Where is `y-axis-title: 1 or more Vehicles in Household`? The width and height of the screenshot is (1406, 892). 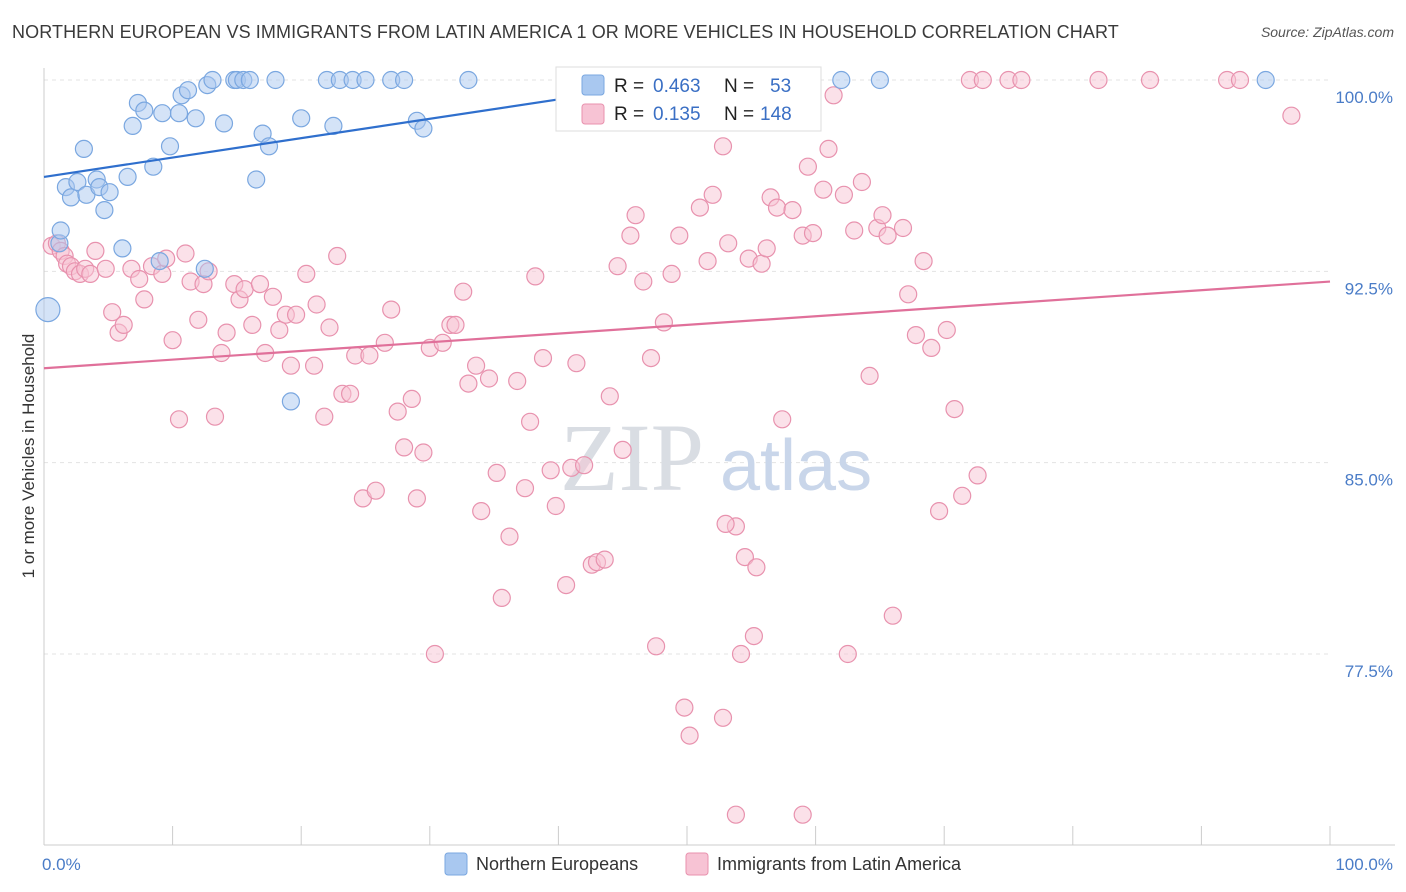
y-axis-title: 1 or more Vehicles in Household is located at coordinates (28, 456).